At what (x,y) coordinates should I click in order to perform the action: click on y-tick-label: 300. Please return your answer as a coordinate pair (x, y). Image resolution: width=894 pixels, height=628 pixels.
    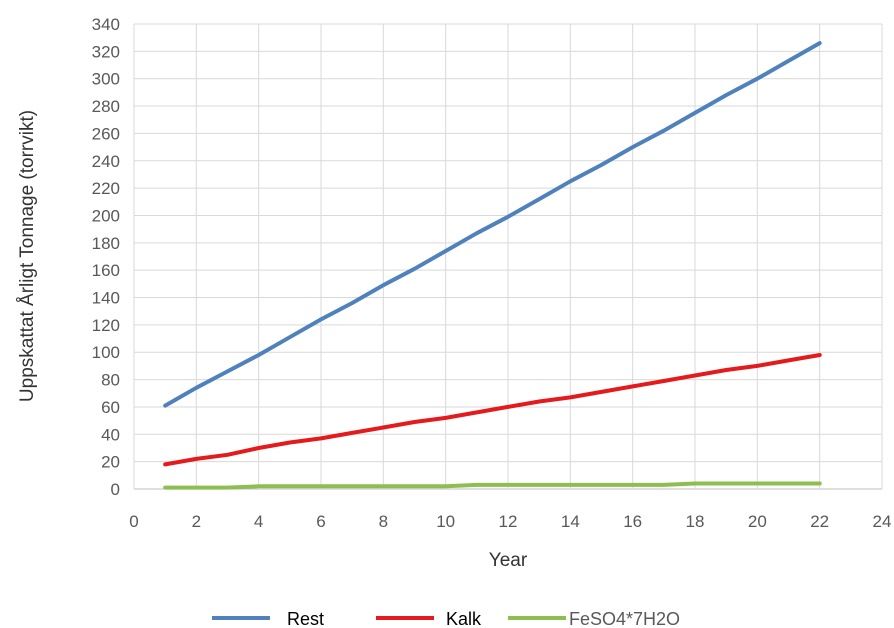
    Looking at the image, I should click on (106, 79).